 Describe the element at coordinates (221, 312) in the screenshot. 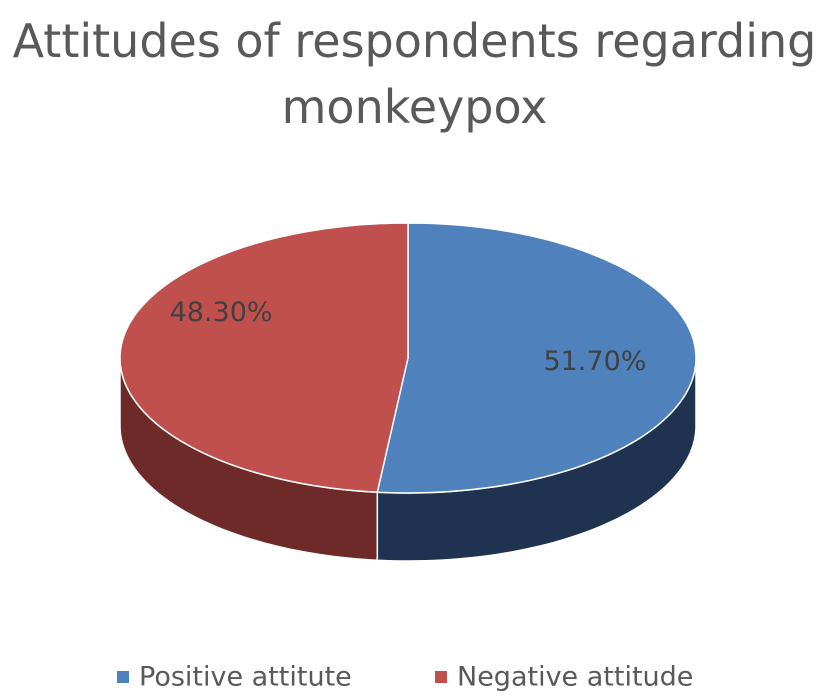

I see `data-label: 48.30%` at that location.